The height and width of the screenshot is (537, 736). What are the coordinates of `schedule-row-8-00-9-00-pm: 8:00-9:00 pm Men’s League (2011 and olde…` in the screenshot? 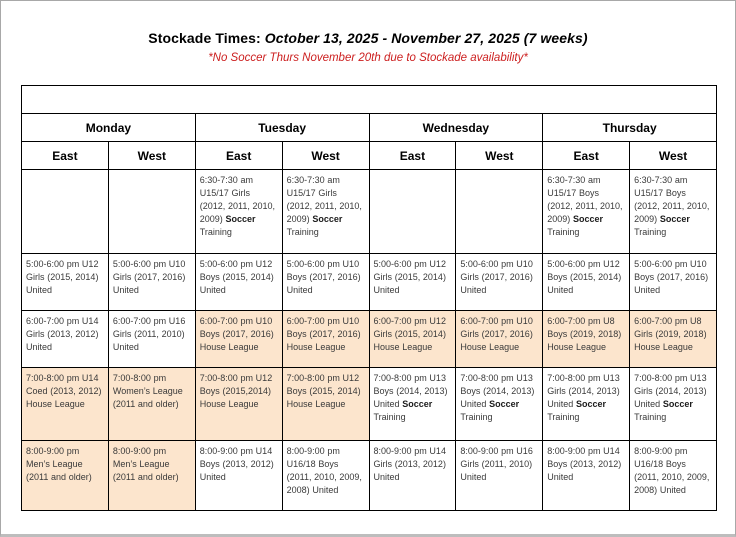 It's located at (369, 475).